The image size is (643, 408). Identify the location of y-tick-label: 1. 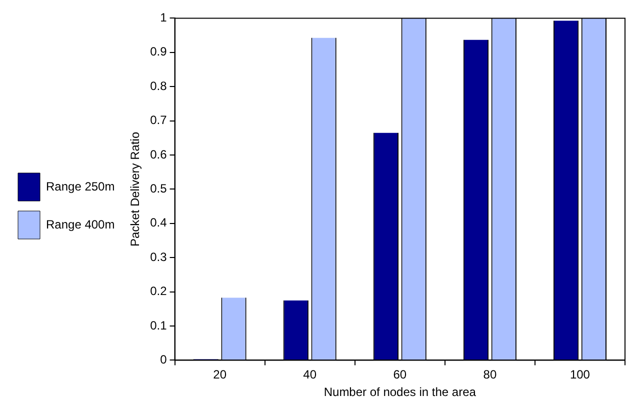
(164, 17).